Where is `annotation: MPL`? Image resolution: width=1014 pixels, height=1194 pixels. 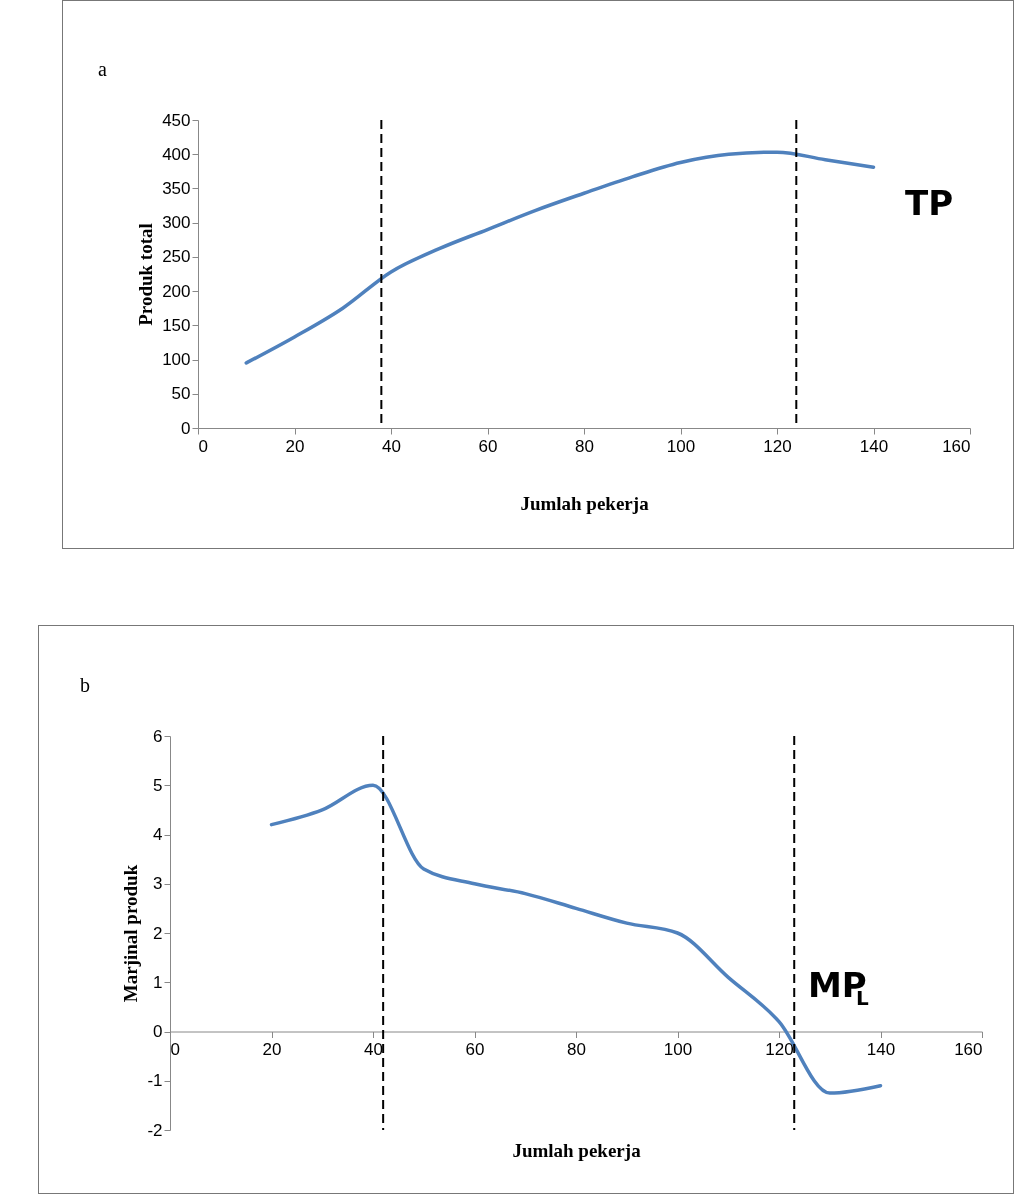
annotation: MPL is located at coordinates (838, 987).